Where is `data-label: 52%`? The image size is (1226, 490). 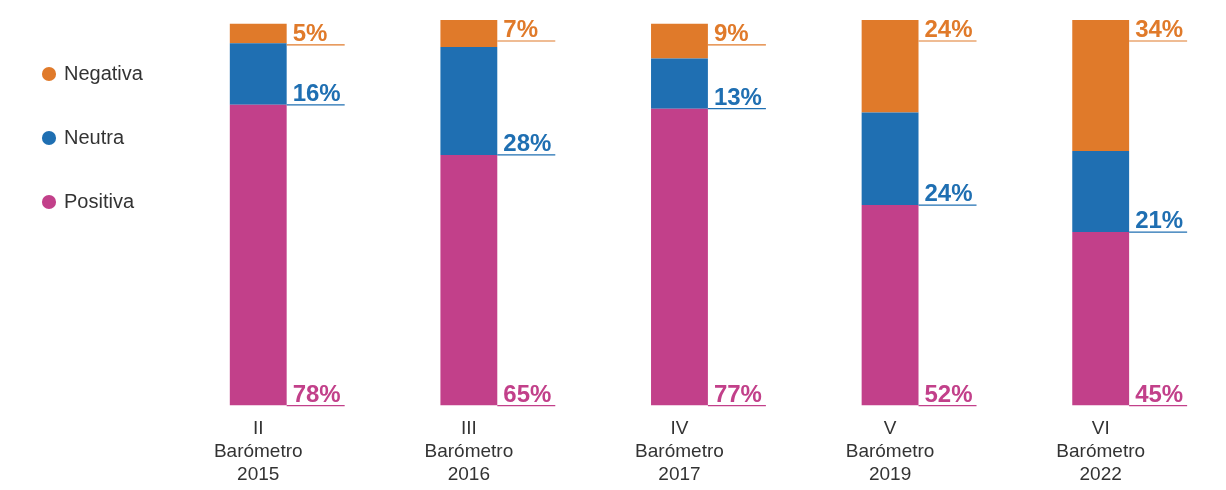 data-label: 52% is located at coordinates (948, 393).